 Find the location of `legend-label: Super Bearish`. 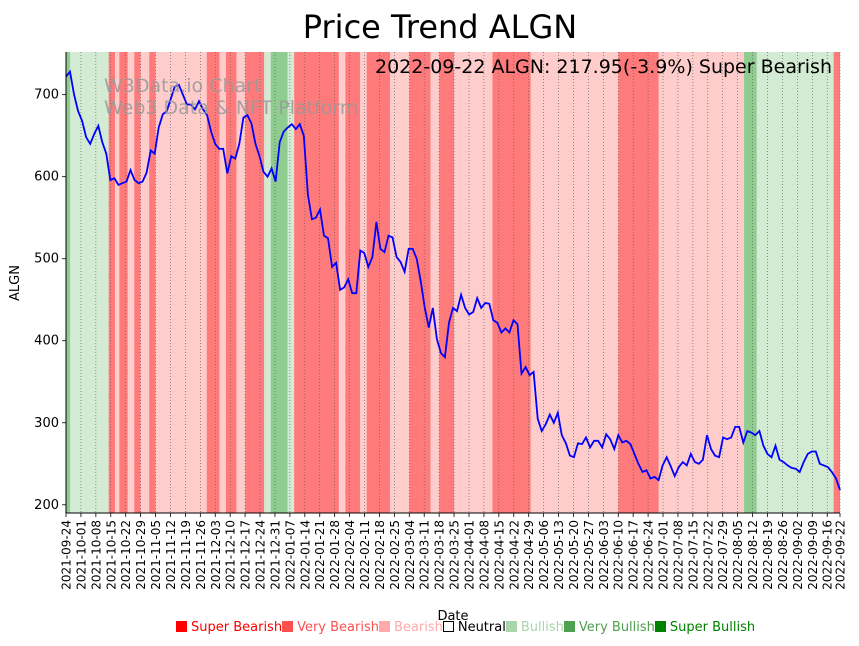

legend-label: Super Bearish is located at coordinates (237, 627).